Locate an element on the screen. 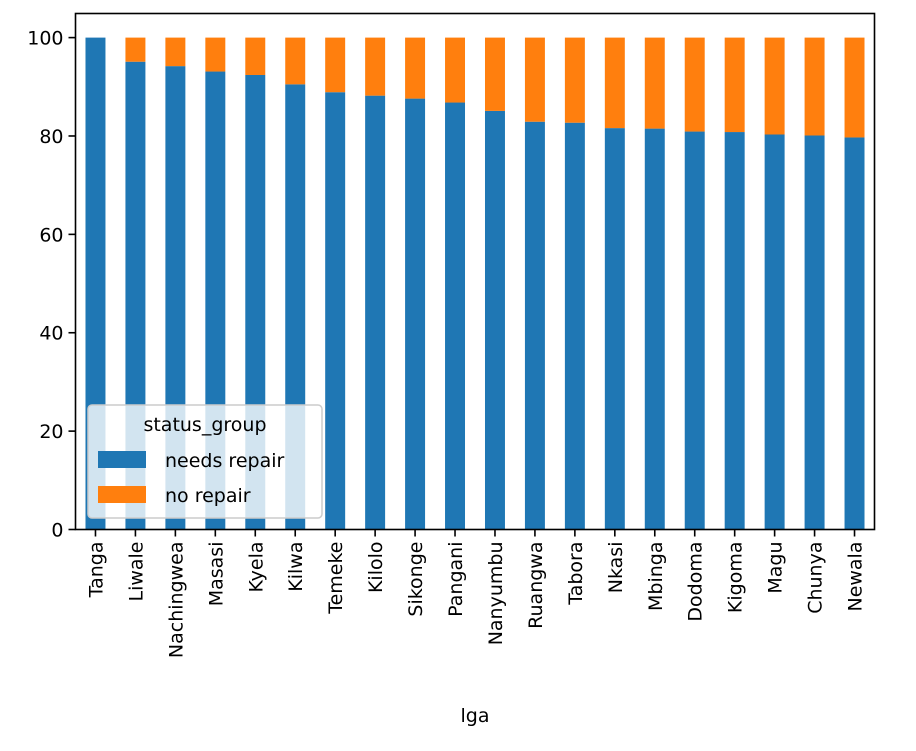  bar-needs-repair-ruangwa is located at coordinates (534, 325).